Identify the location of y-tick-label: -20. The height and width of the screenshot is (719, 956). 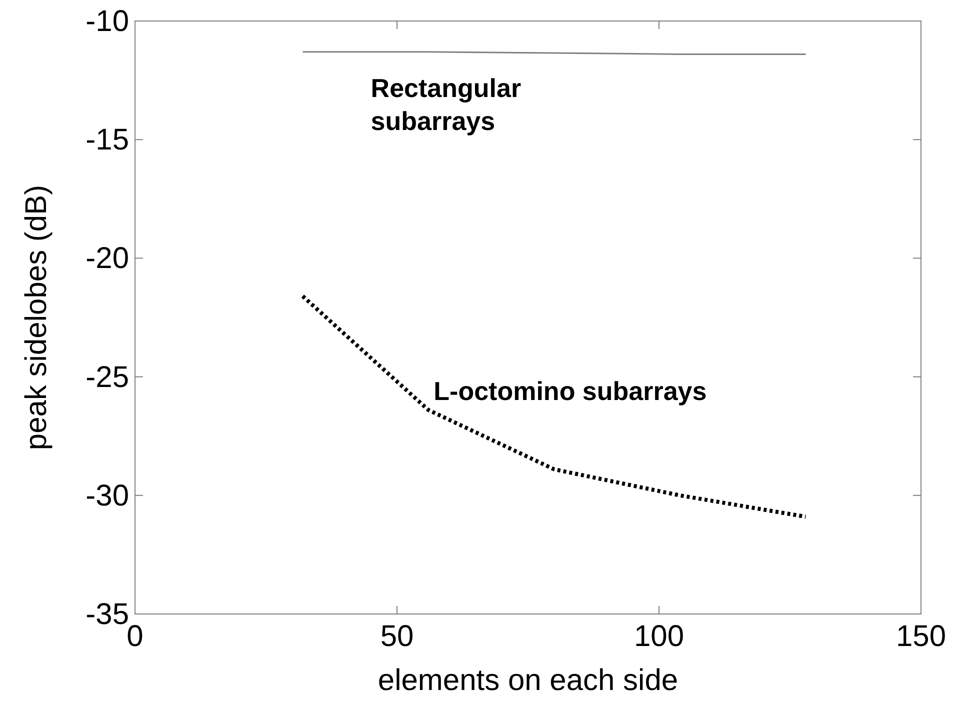
(107, 259).